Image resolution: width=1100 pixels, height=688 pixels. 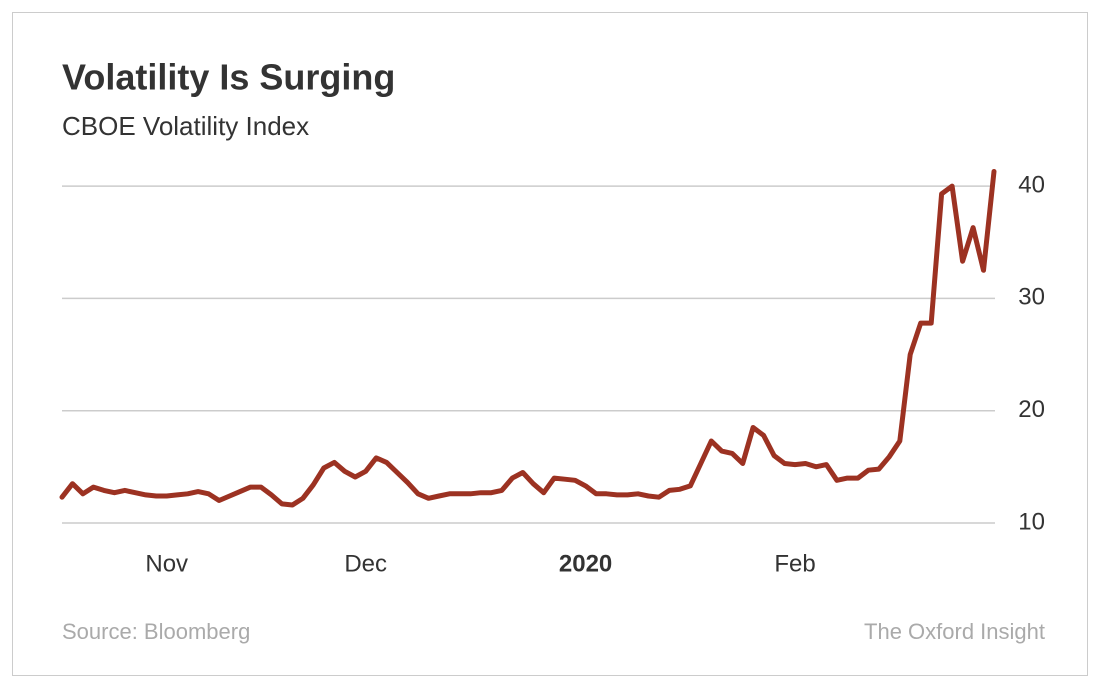 I want to click on x-tick-label: 2020, so click(x=585, y=563).